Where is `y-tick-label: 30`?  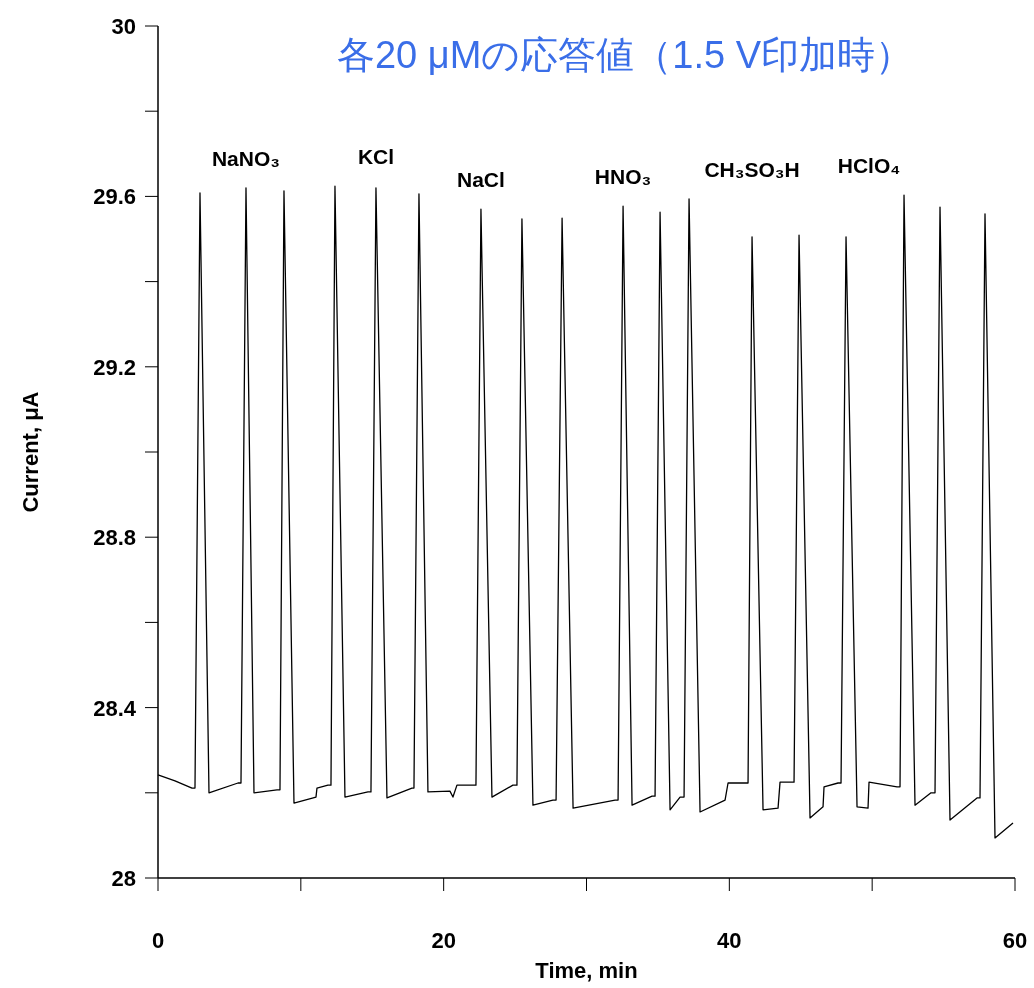 y-tick-label: 30 is located at coordinates (123, 26).